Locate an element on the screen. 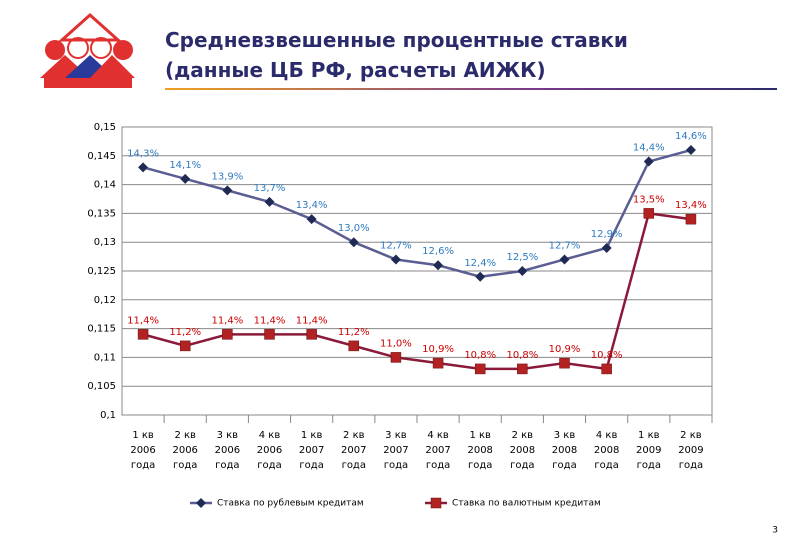  y-tick-label: 0,11 is located at coordinates (105, 357).